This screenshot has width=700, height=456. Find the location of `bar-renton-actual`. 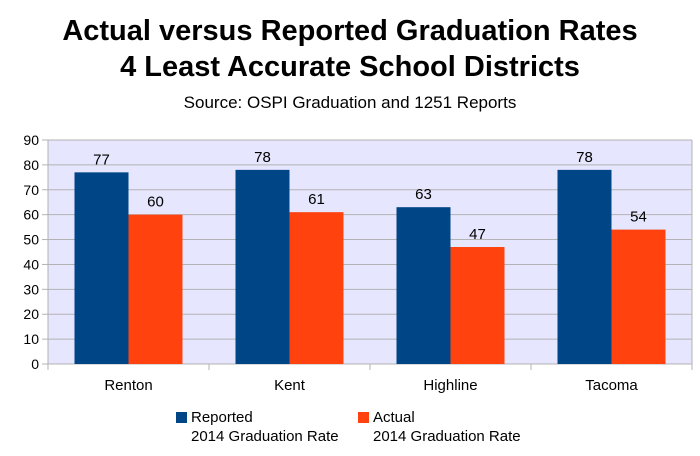

bar-renton-actual is located at coordinates (155, 289).